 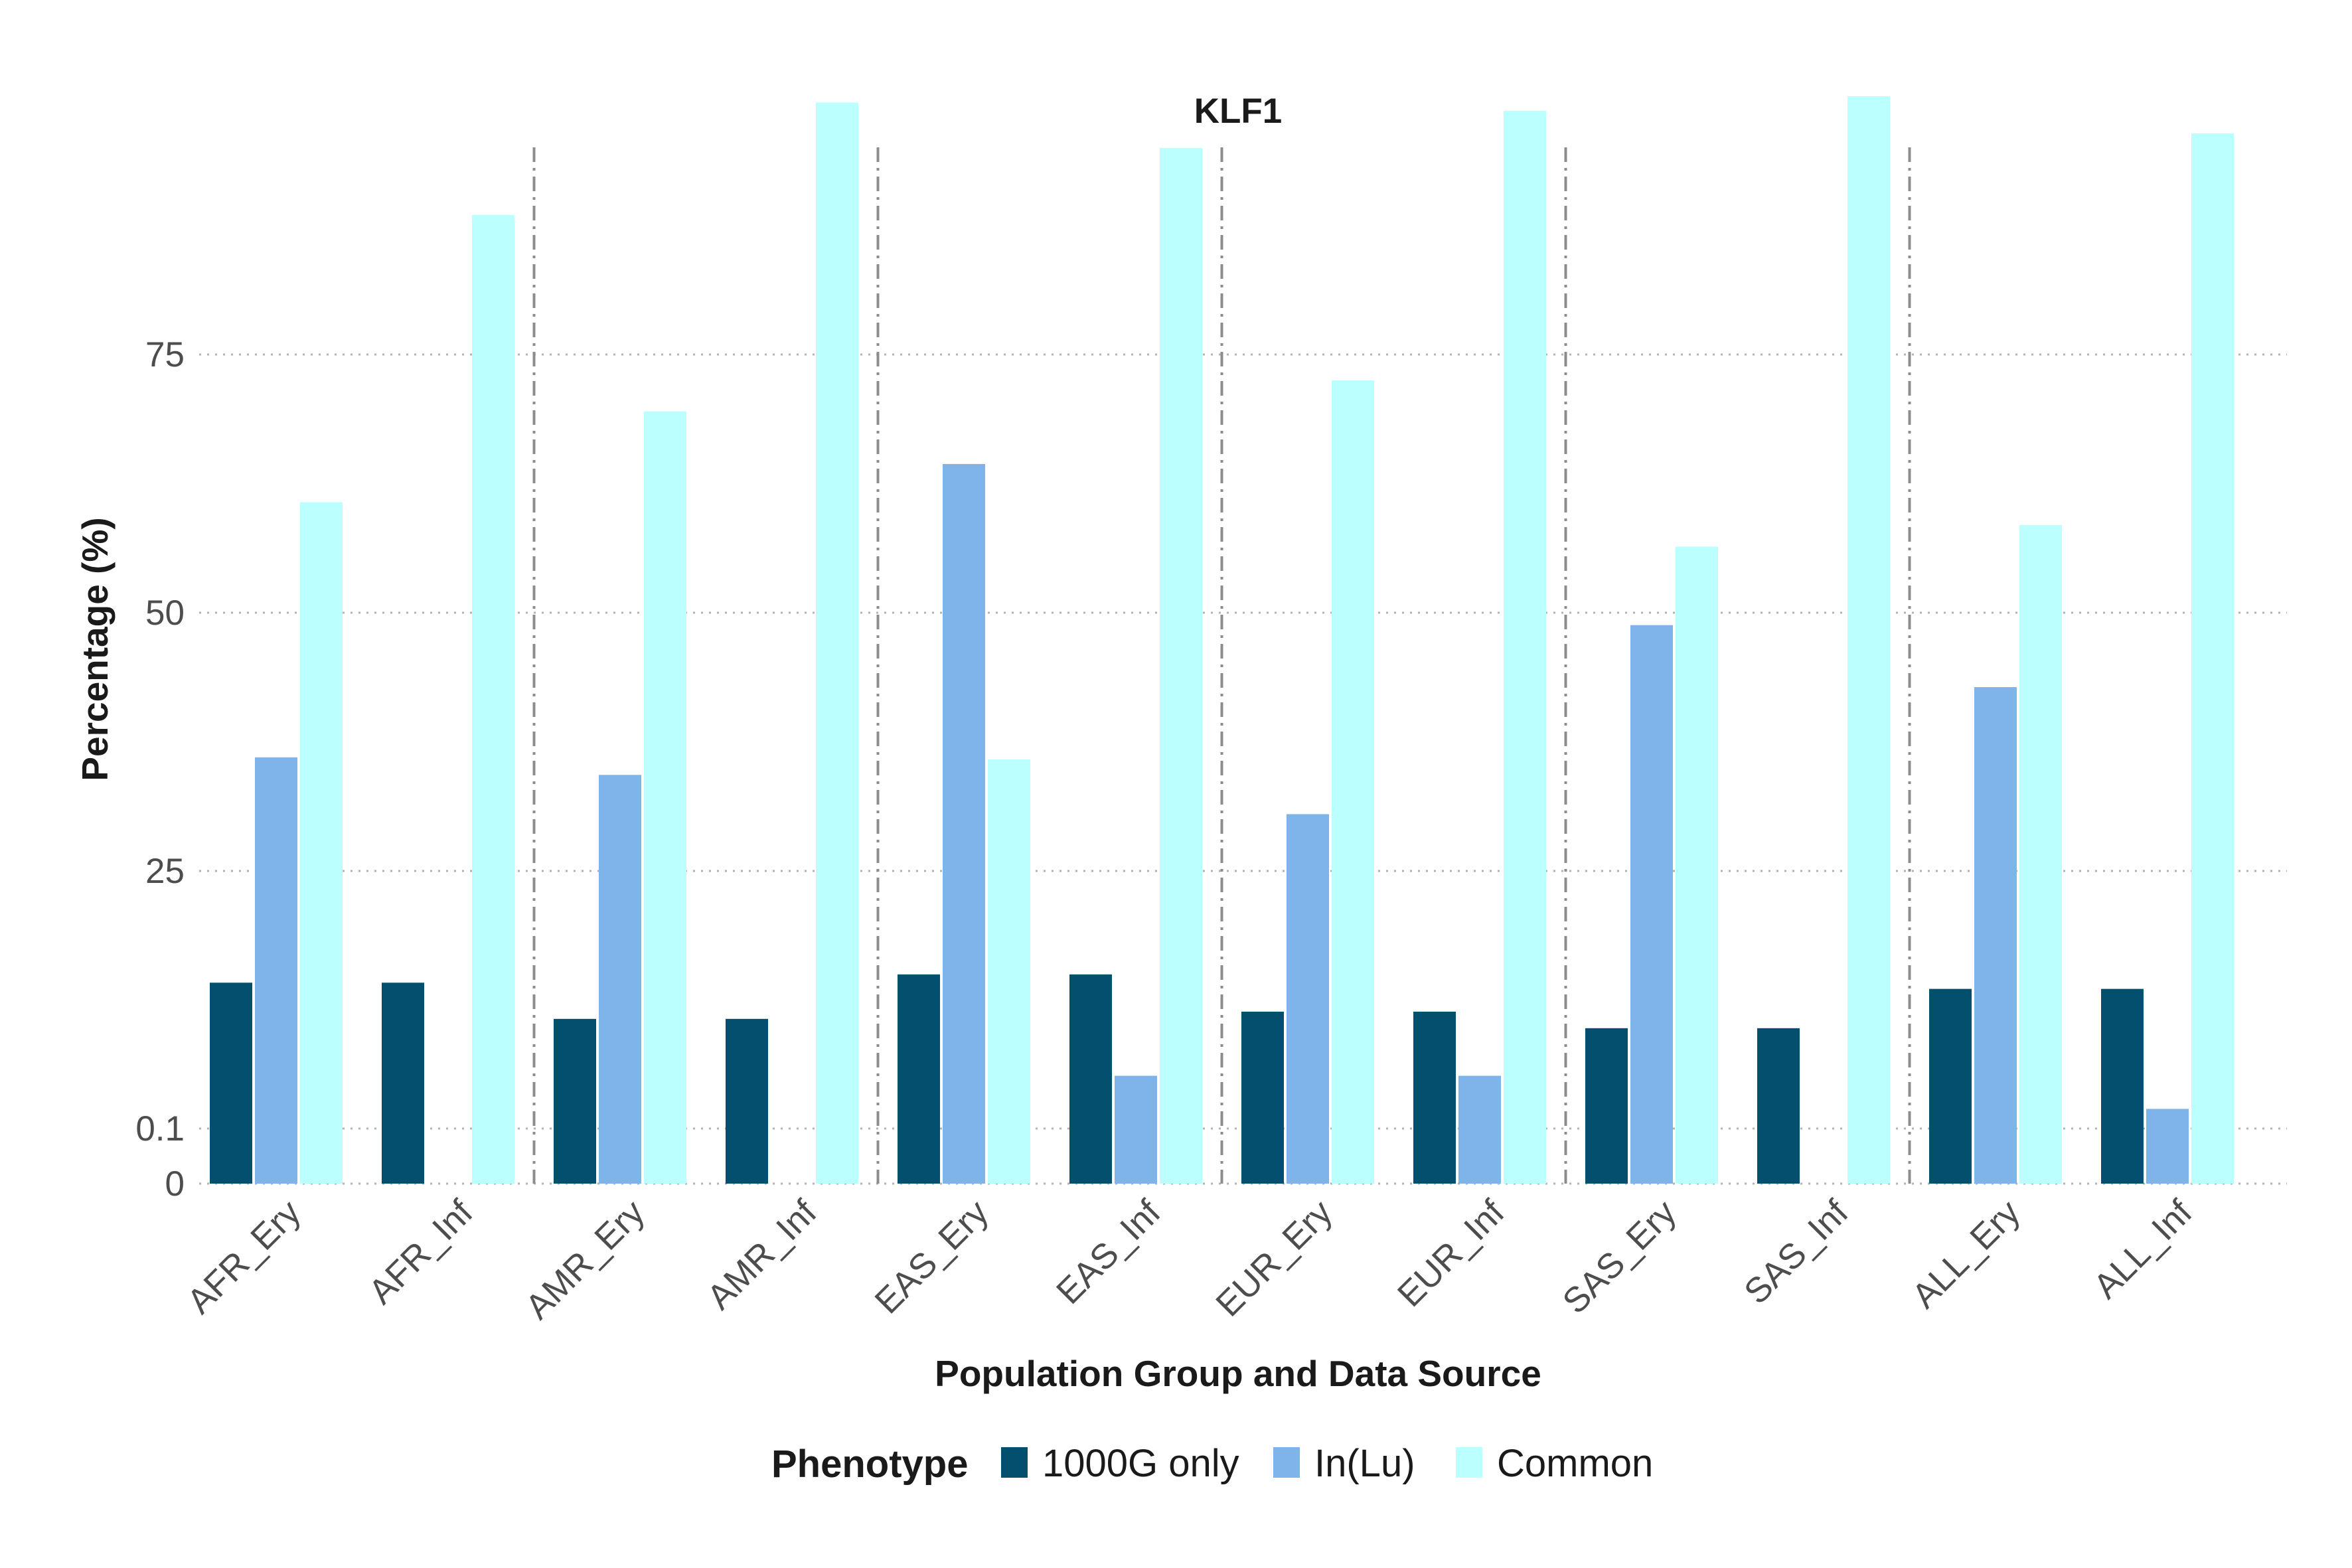 I want to click on y-tick-label: 0, so click(x=175, y=1184).